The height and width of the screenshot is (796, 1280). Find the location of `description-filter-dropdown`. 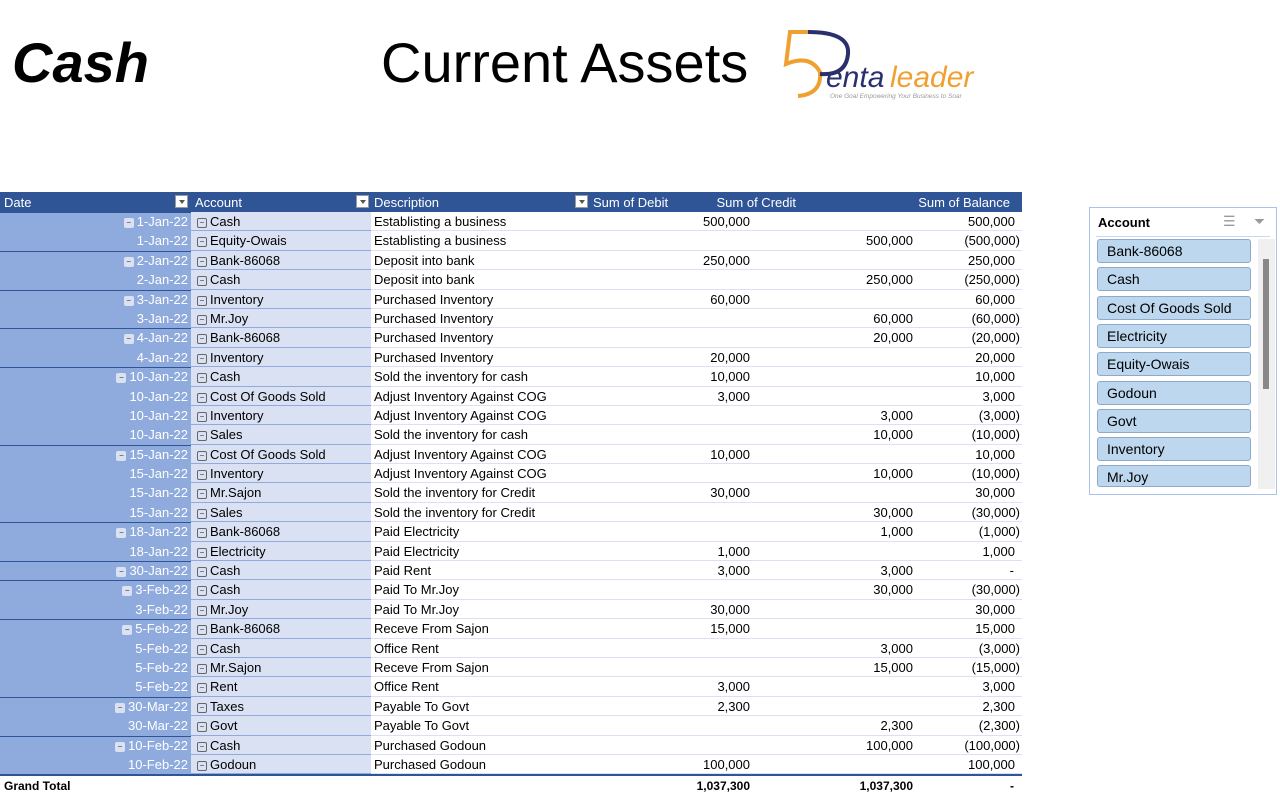

description-filter-dropdown is located at coordinates (581, 201).